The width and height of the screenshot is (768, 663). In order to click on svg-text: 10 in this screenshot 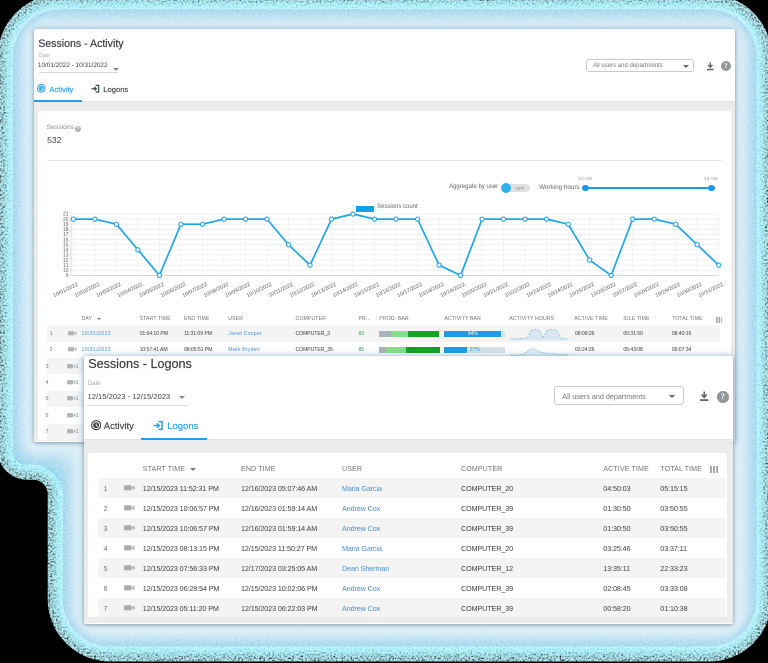, I will do `click(66, 271)`.